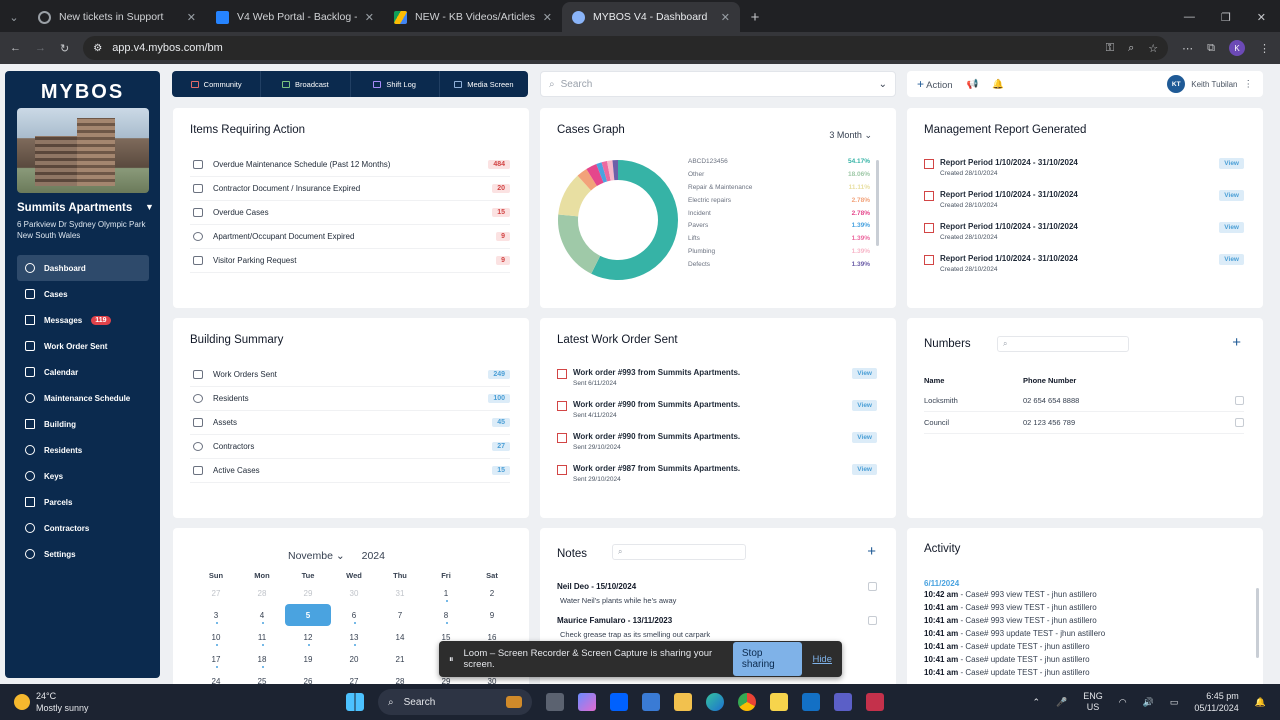 This screenshot has height=720, width=1280. Describe the element at coordinates (217, 84) in the screenshot. I see `tab-community: Community` at that location.